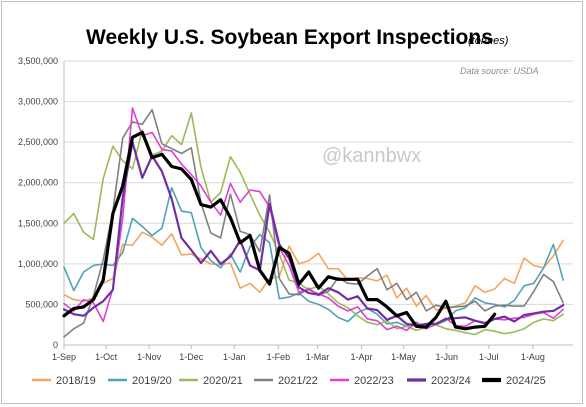 The width and height of the screenshot is (586, 407). What do you see at coordinates (446, 357) in the screenshot?
I see `x-tick-label: 1-Jun` at bounding box center [446, 357].